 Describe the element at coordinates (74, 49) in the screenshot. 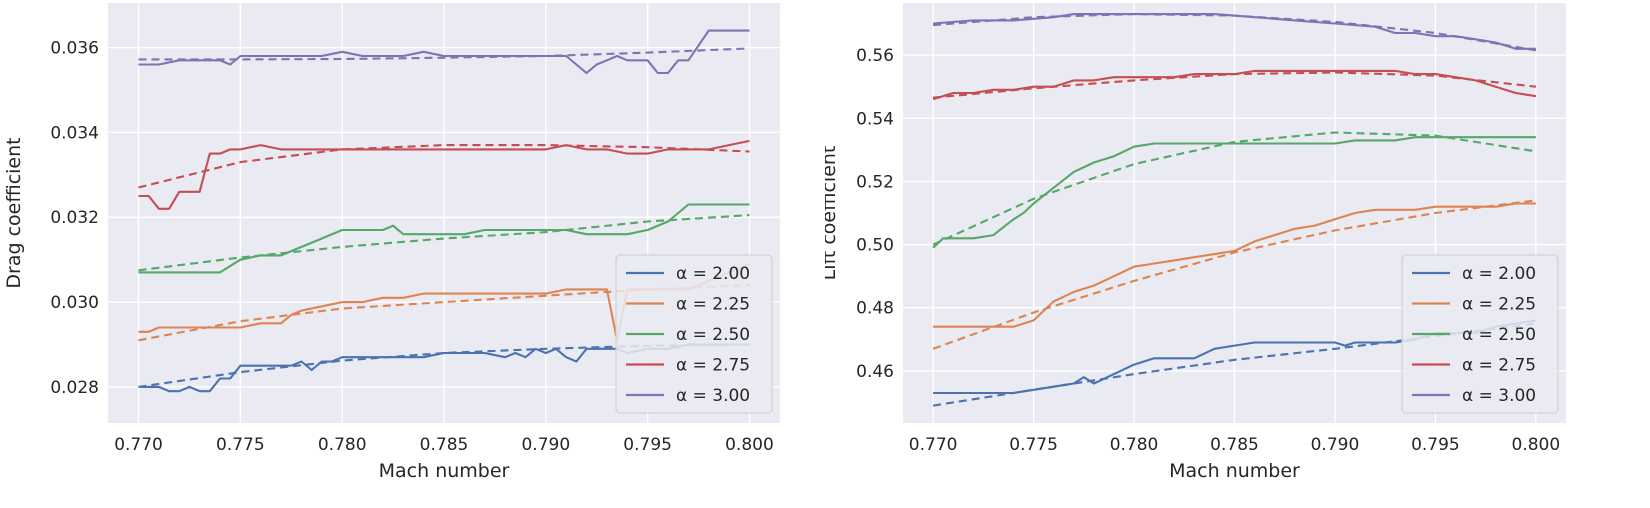

I see `y-tick-label: 0.036` at that location.